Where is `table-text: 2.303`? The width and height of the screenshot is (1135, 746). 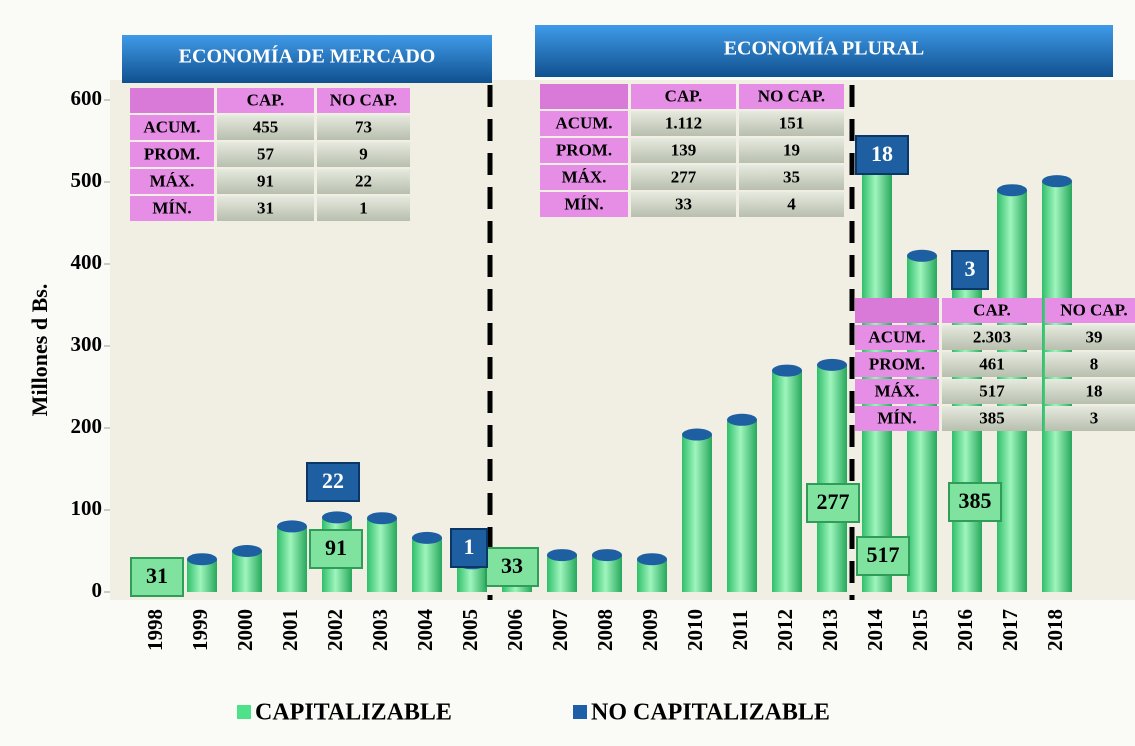
table-text: 2.303 is located at coordinates (992, 336).